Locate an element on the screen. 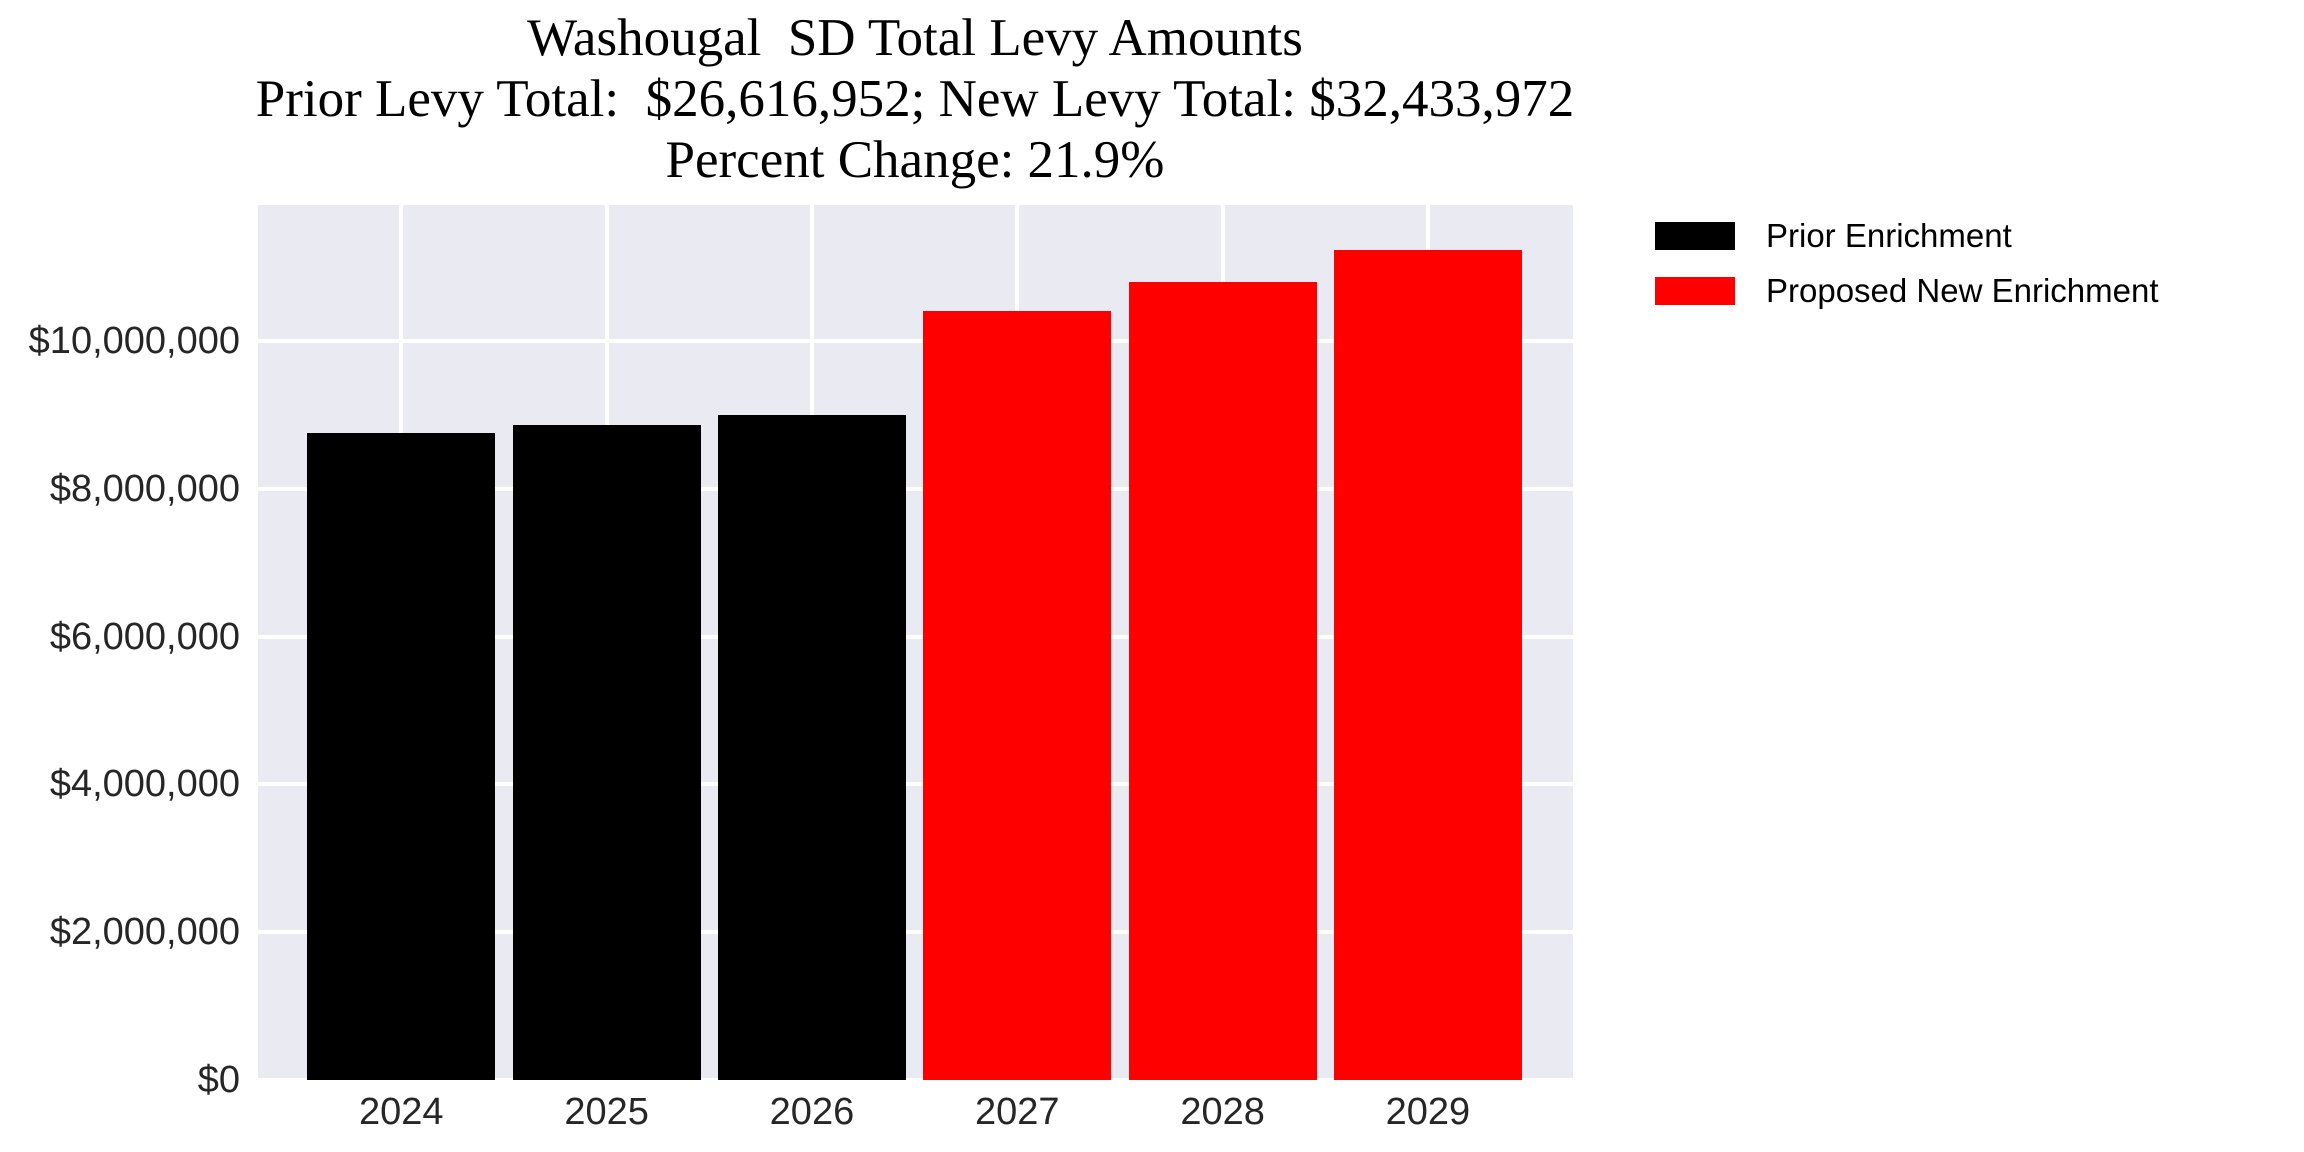  y-tick-label: $2,000,000 is located at coordinates (144, 932).